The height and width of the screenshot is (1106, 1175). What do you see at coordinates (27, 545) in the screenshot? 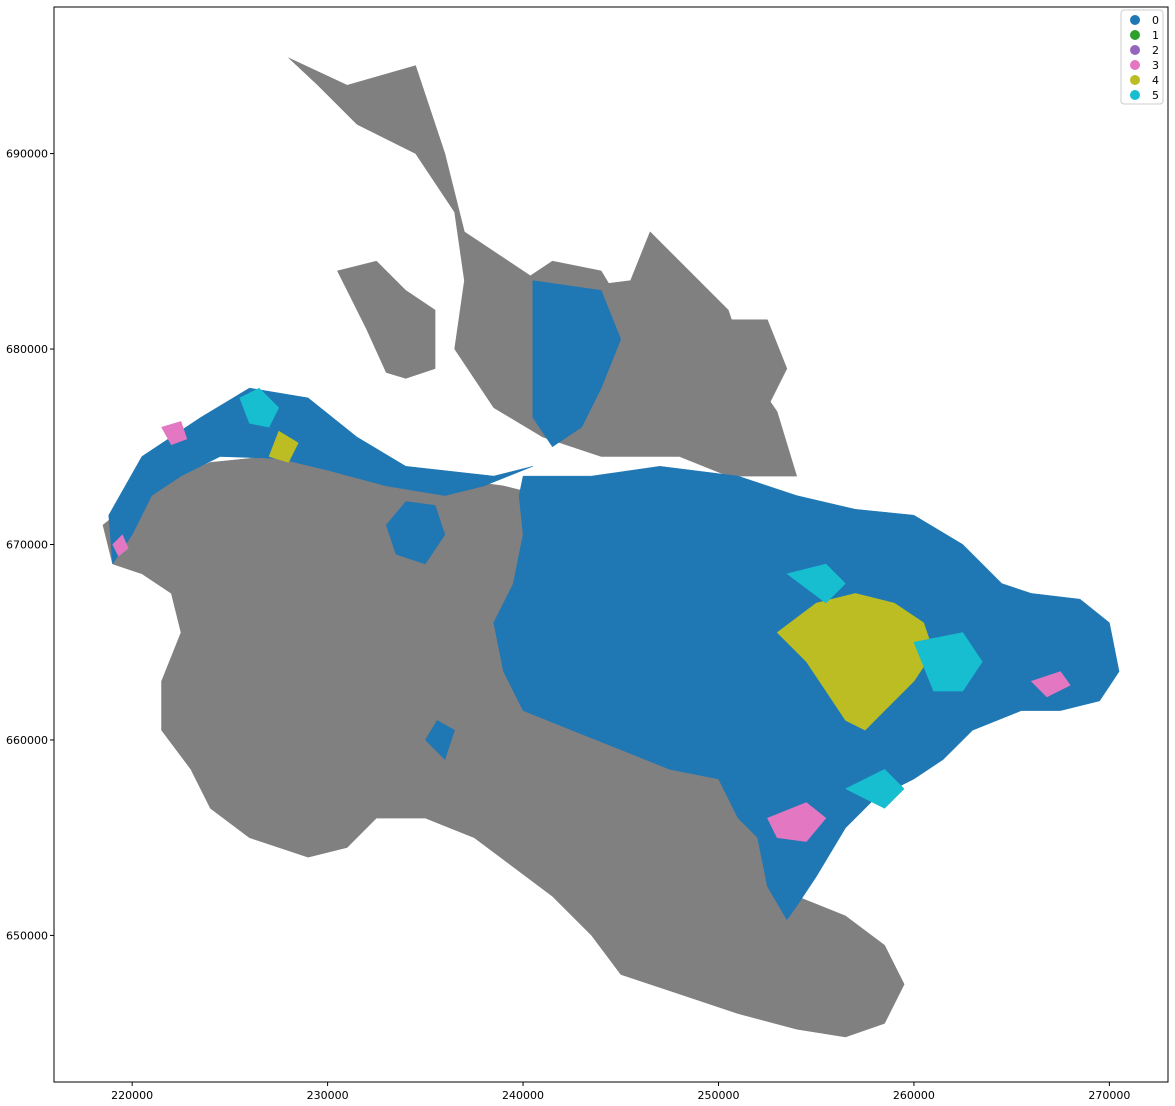
I see `y-tick-label: 670000` at bounding box center [27, 545].